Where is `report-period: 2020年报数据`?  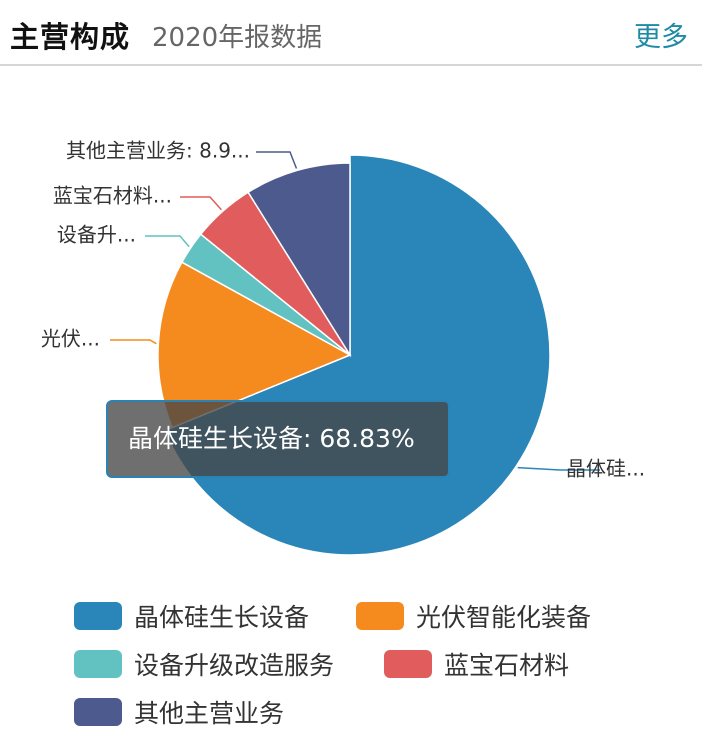 report-period: 2020年报数据 is located at coordinates (237, 38).